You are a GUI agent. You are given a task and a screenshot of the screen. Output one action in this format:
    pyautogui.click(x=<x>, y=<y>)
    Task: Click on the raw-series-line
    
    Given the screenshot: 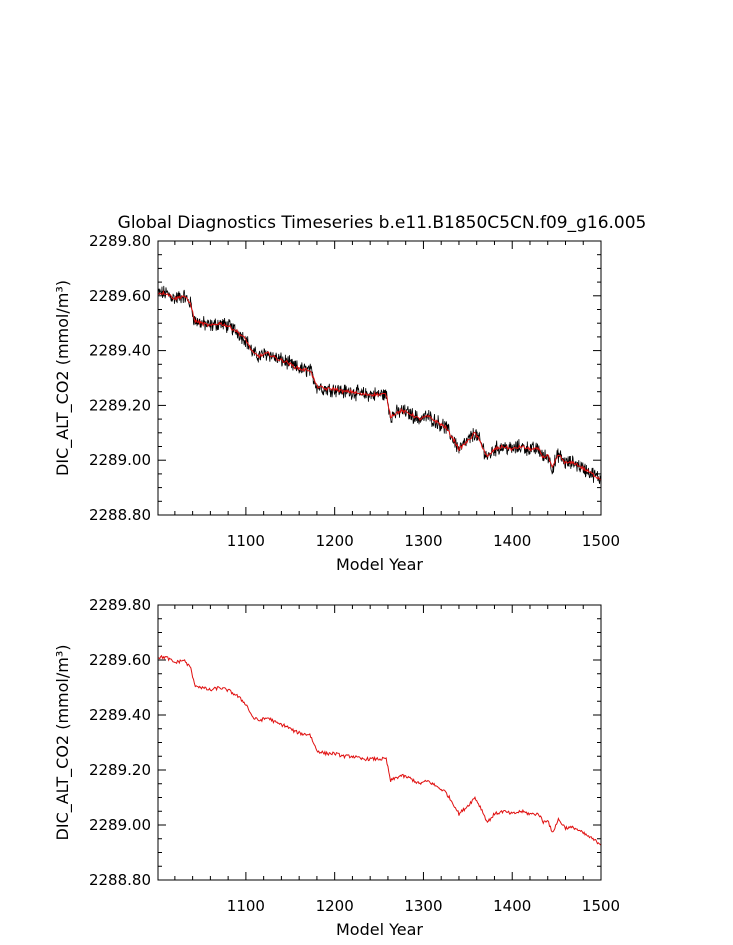 What is the action you would take?
    pyautogui.click(x=379, y=385)
    